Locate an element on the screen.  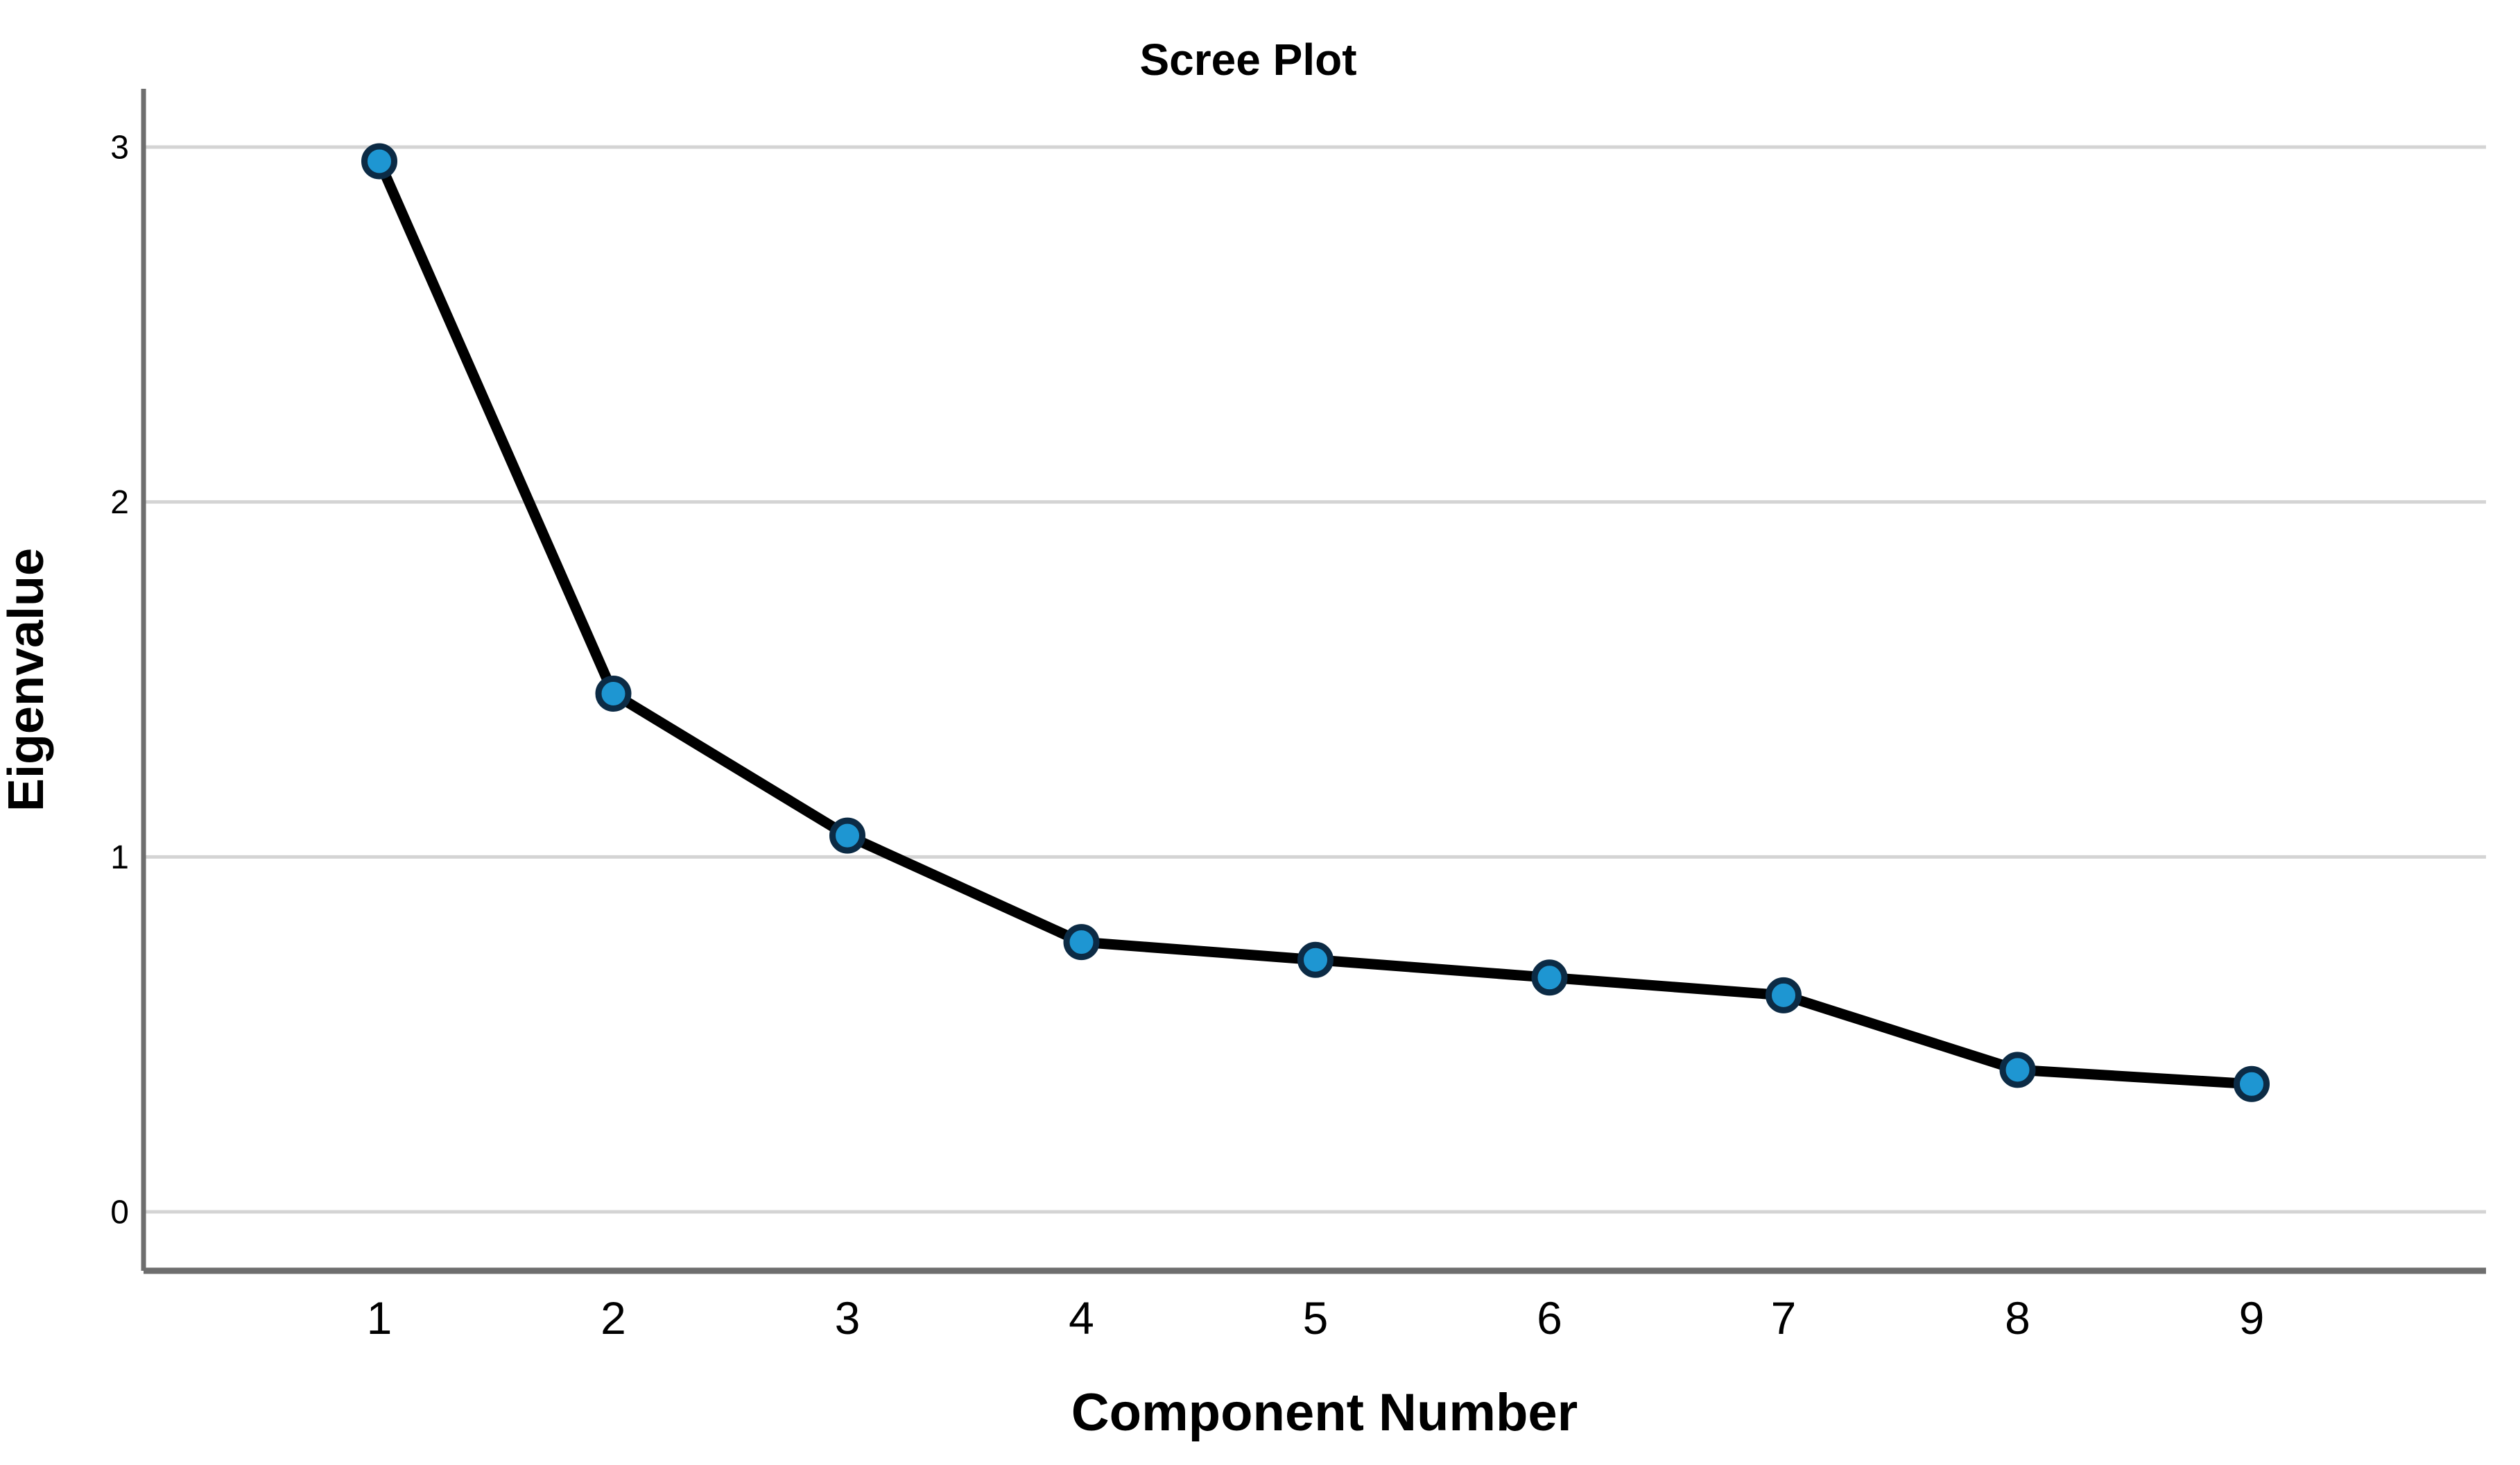
x-tick-labels: 1 2 3 4 5 6 7 8 9 is located at coordinates (1316, 1318).